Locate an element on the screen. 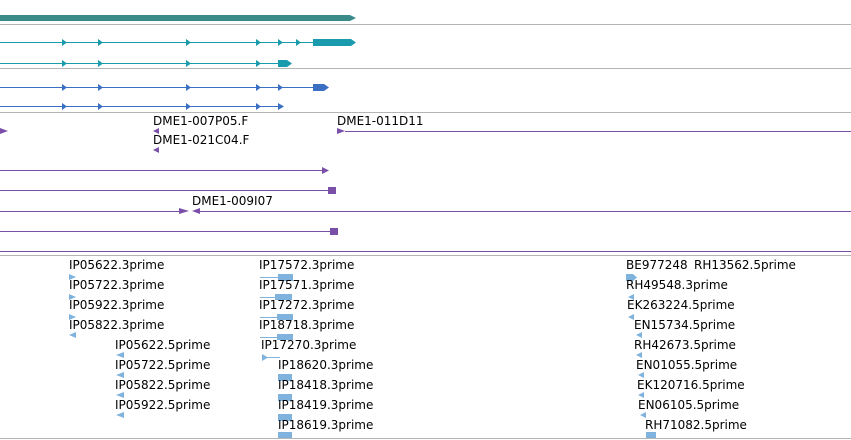 The width and height of the screenshot is (851, 440). est-label: IP17272.3prime is located at coordinates (307, 305).